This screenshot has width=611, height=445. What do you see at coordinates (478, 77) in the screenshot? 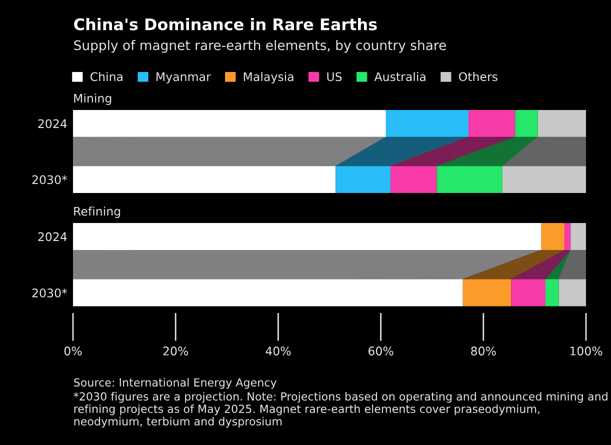
I see `legend-label: Others` at bounding box center [478, 77].